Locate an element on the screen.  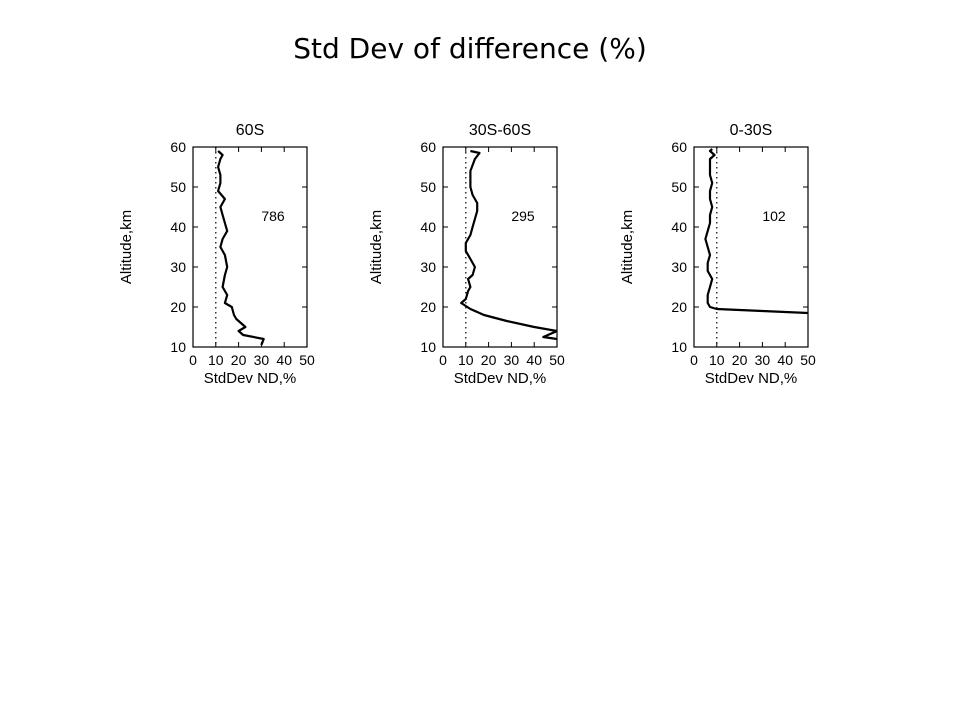
chart-title: 30S-60S is located at coordinates (500, 130).